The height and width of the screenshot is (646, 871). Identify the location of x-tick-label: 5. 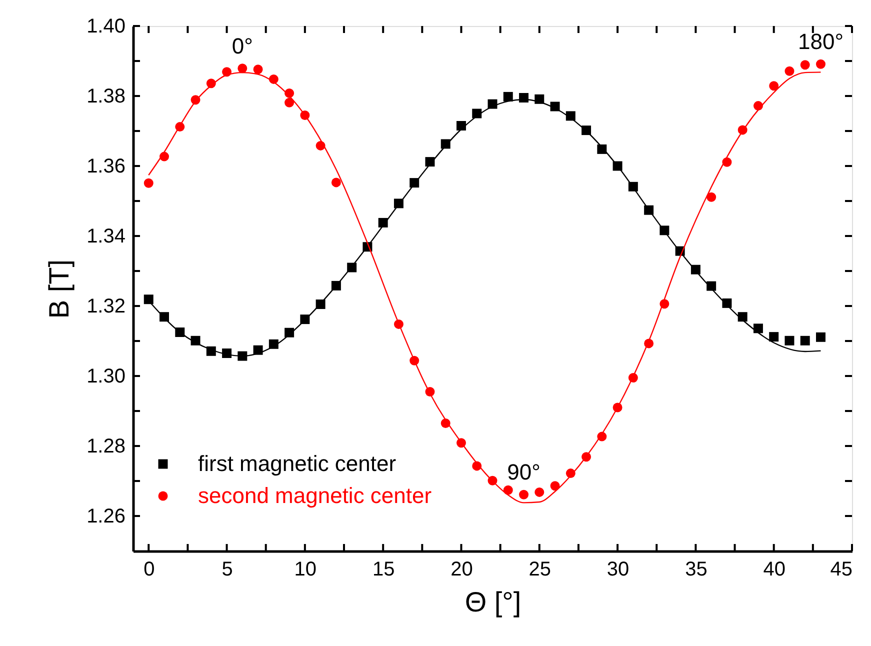
(227, 569).